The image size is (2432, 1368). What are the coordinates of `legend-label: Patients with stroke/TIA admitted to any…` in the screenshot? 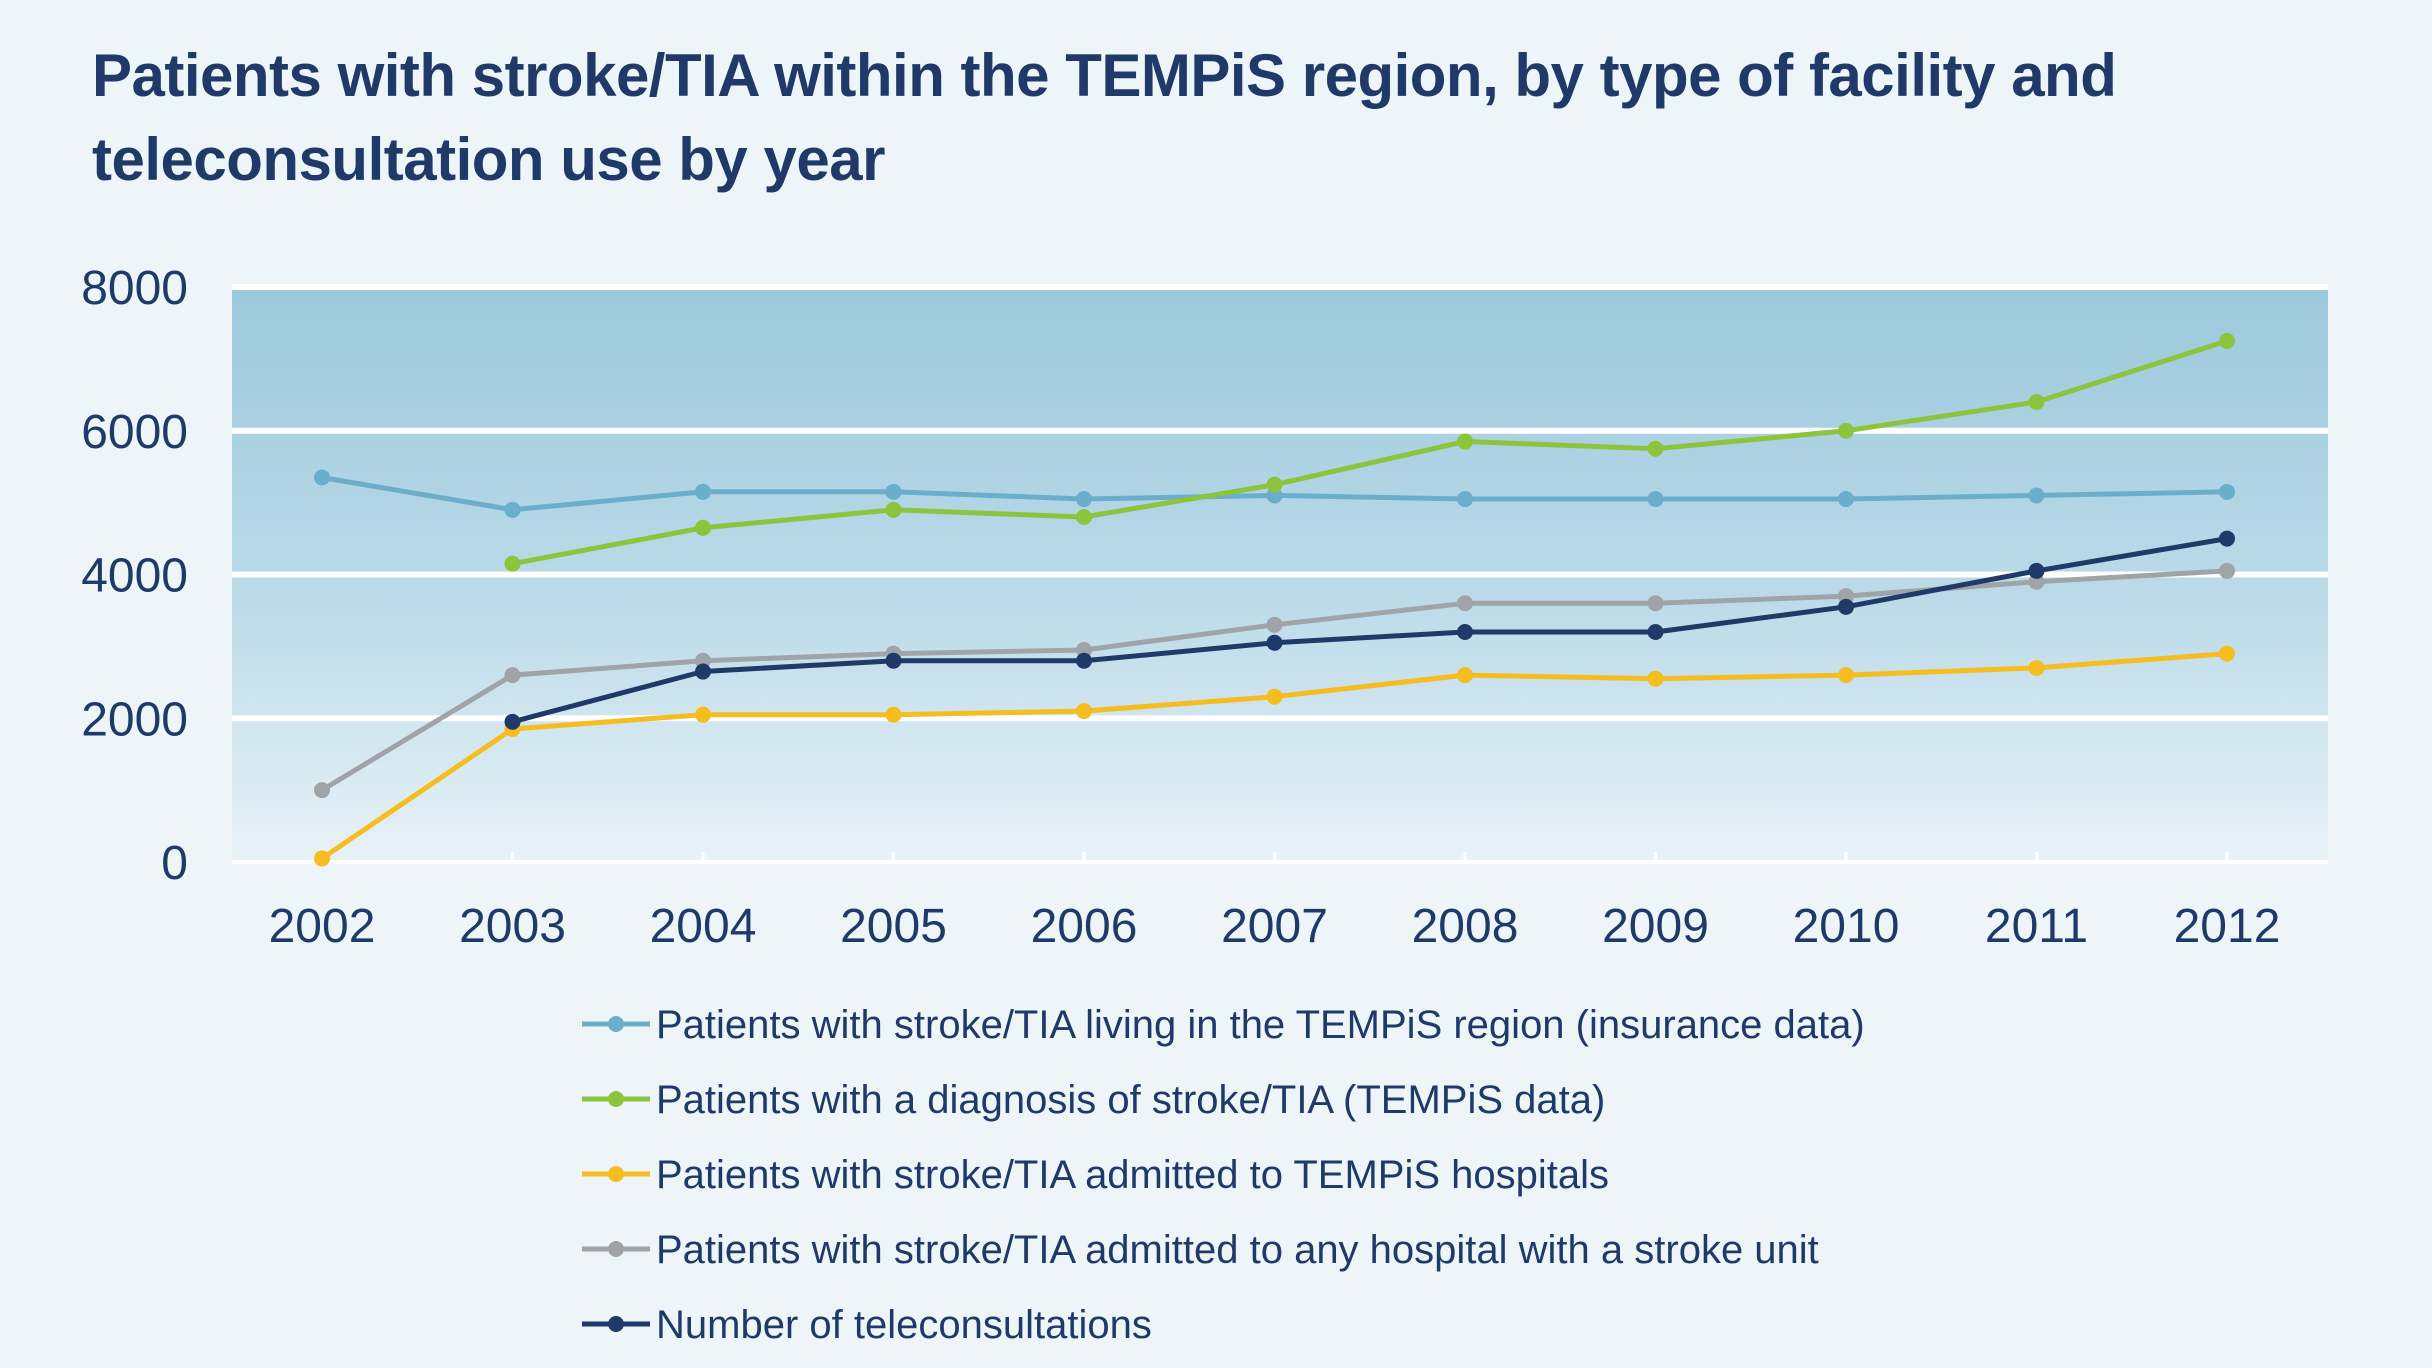 It's located at (1237, 1250).